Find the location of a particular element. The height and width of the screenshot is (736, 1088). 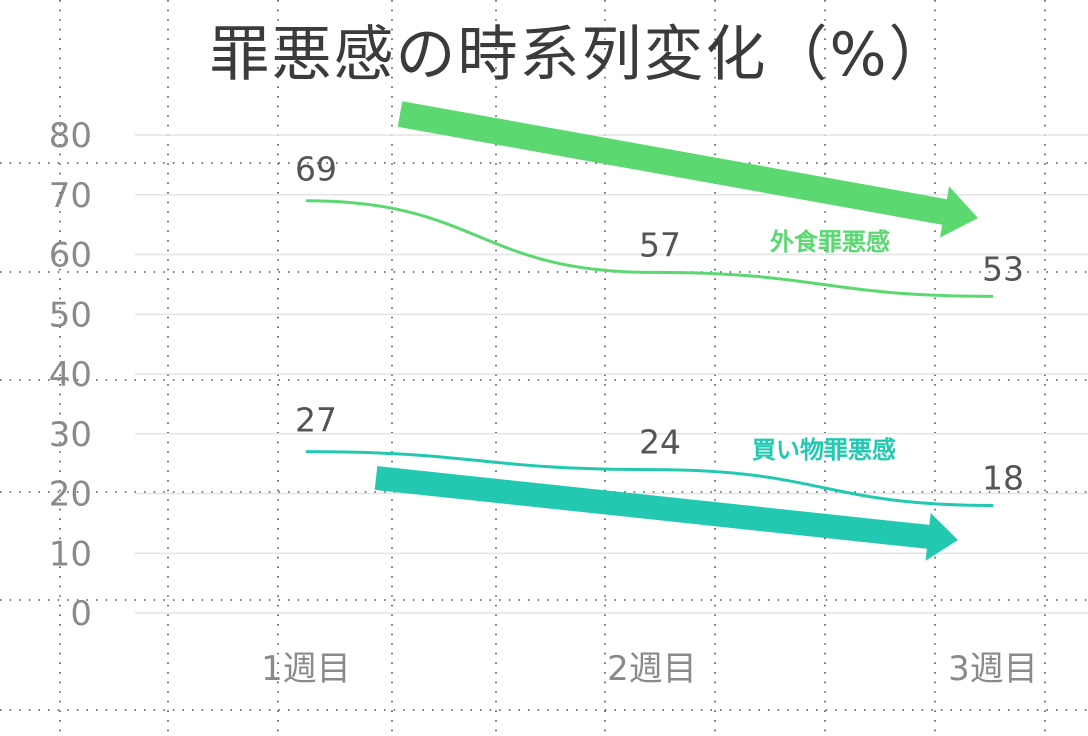

data-label: 18 is located at coordinates (1003, 477).